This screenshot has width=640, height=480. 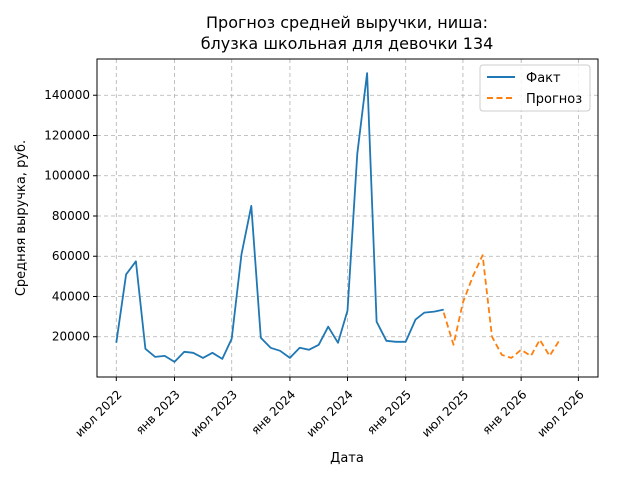 I want to click on x-tick-label: янв 2026, so click(x=505, y=412).